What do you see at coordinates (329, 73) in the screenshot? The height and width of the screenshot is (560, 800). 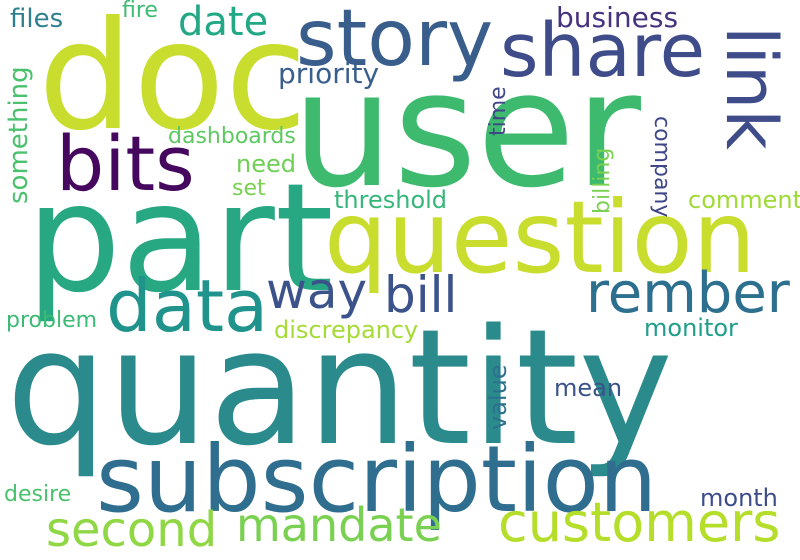 I see `word-priority: priority` at bounding box center [329, 73].